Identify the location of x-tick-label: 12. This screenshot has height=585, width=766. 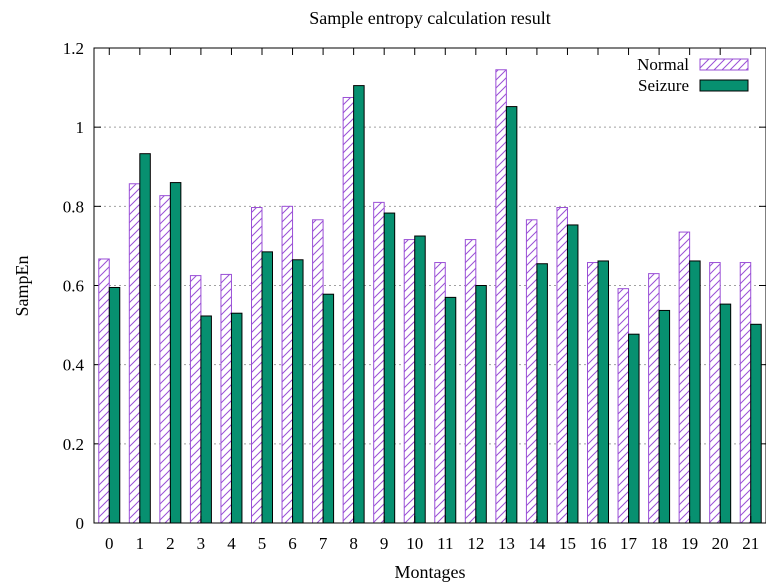
(475, 543).